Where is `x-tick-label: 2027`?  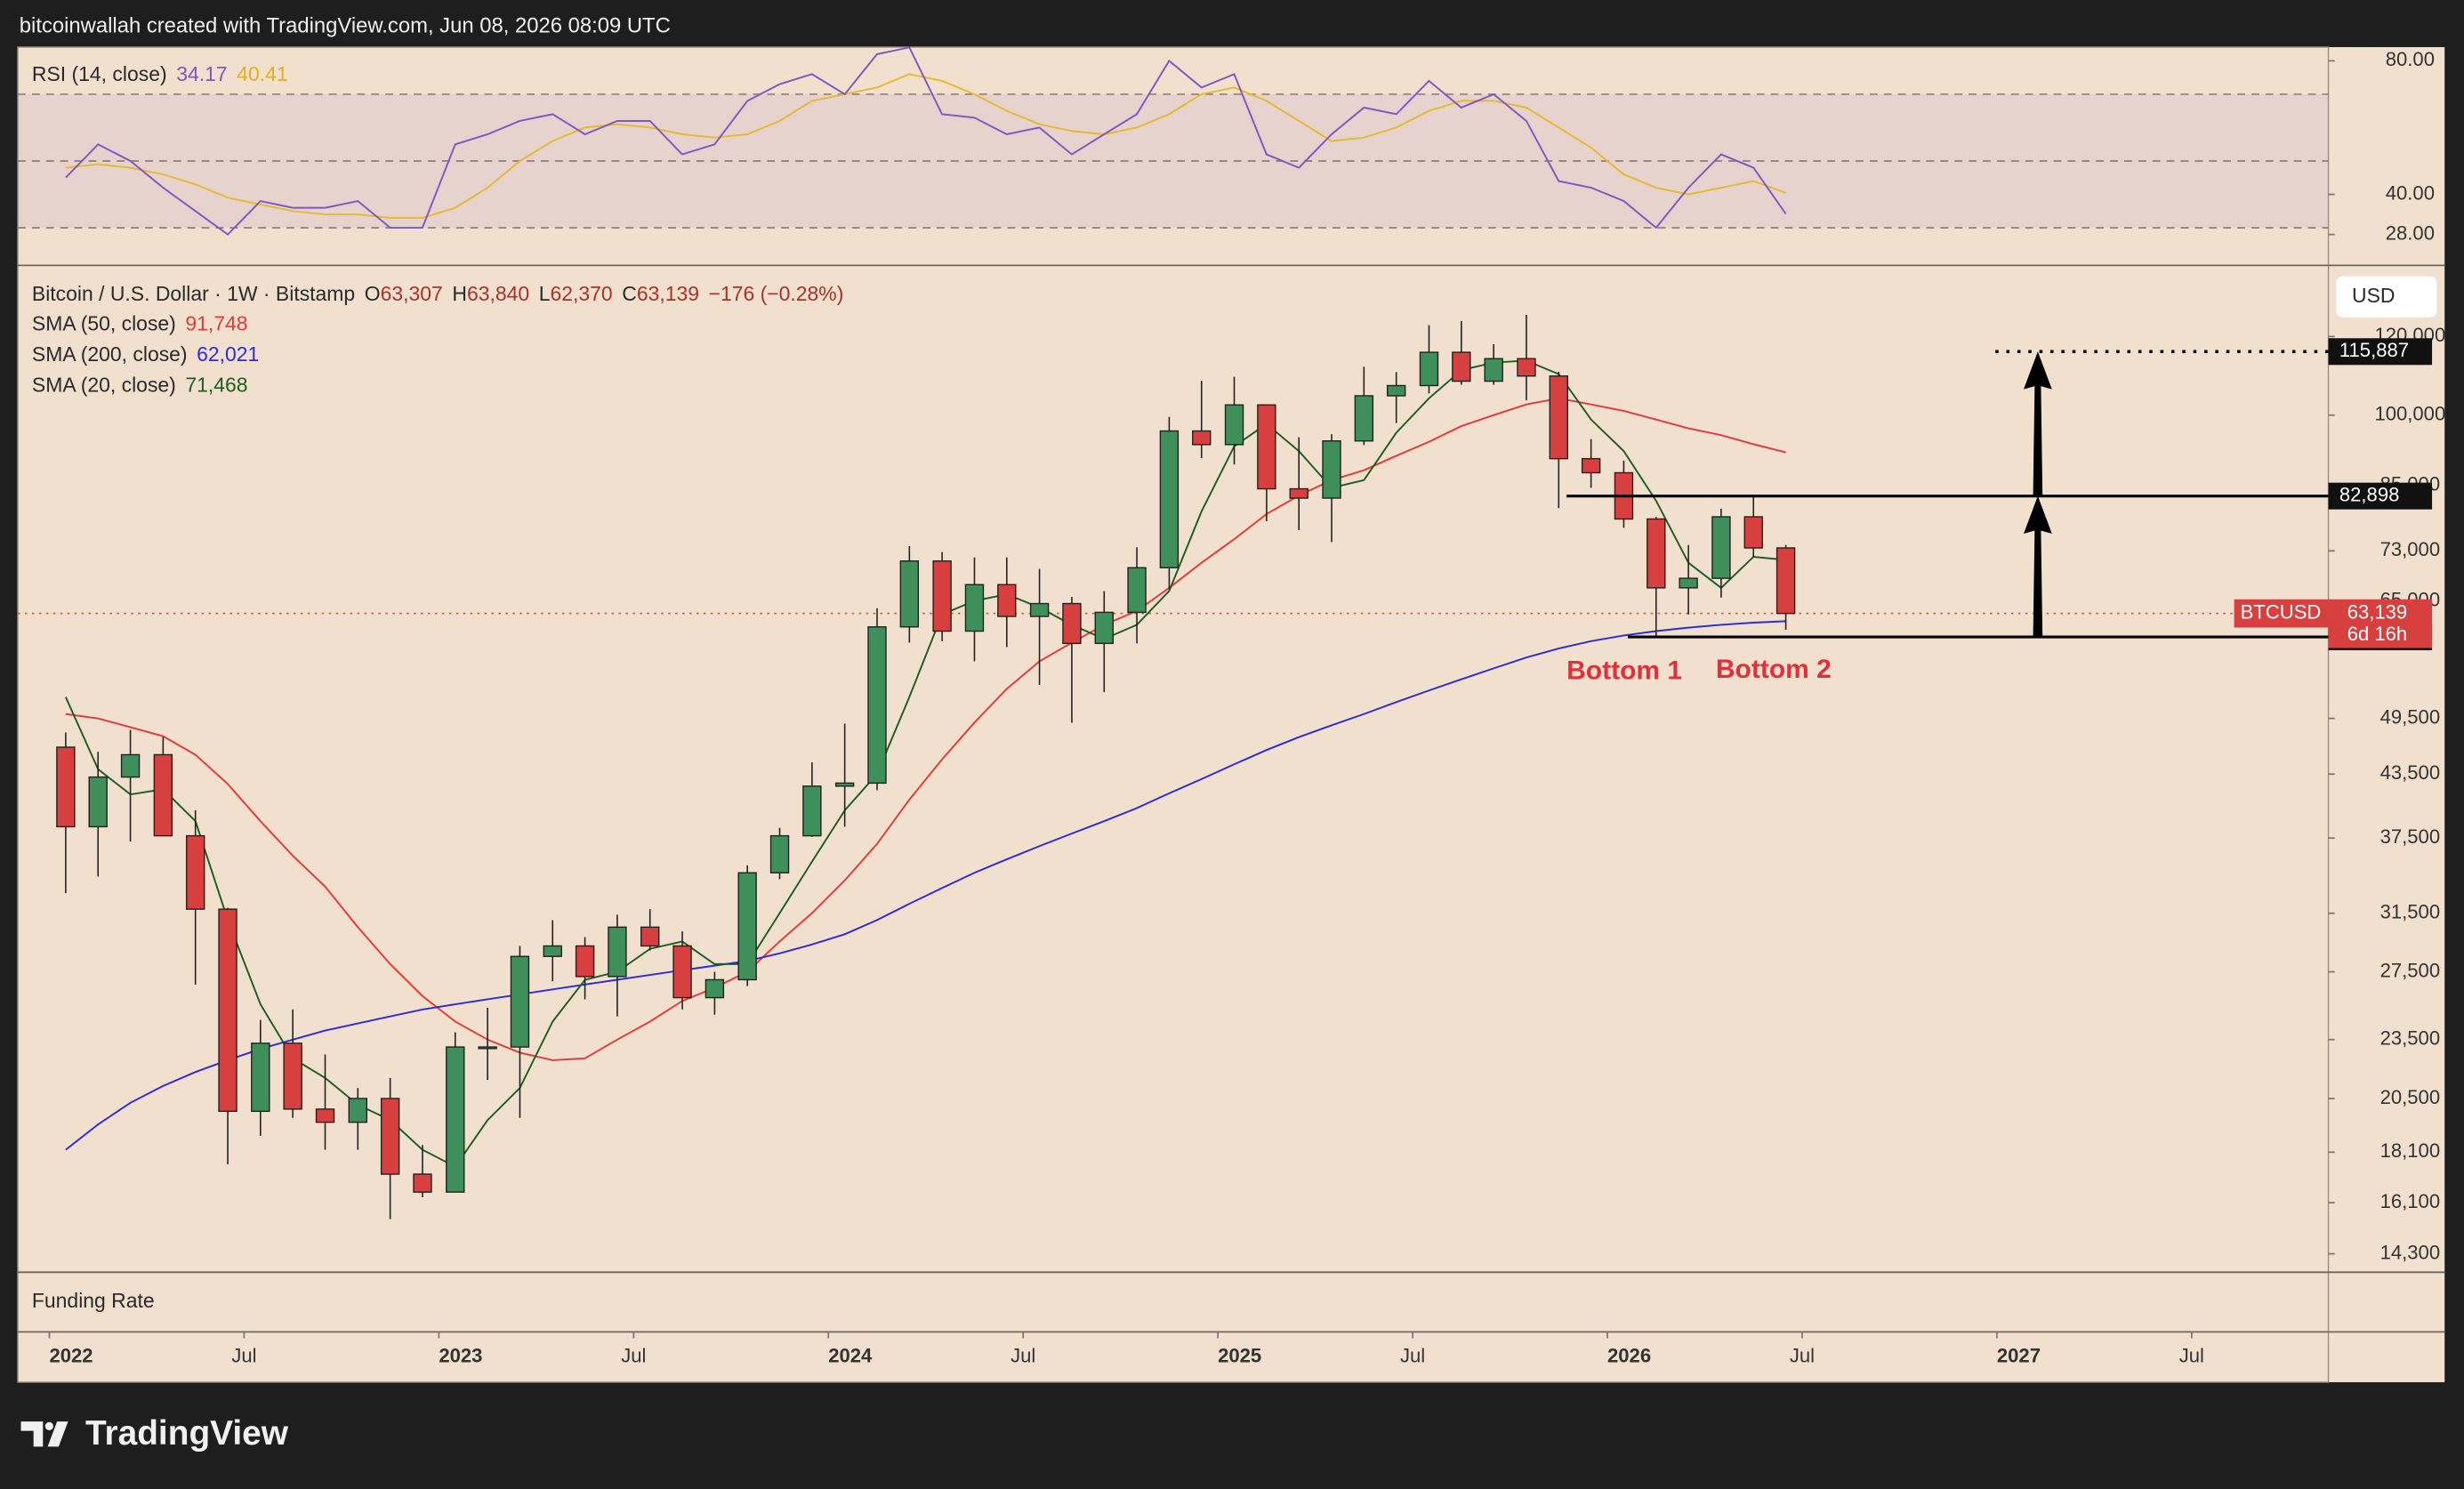
x-tick-label: 2027 is located at coordinates (2019, 1355).